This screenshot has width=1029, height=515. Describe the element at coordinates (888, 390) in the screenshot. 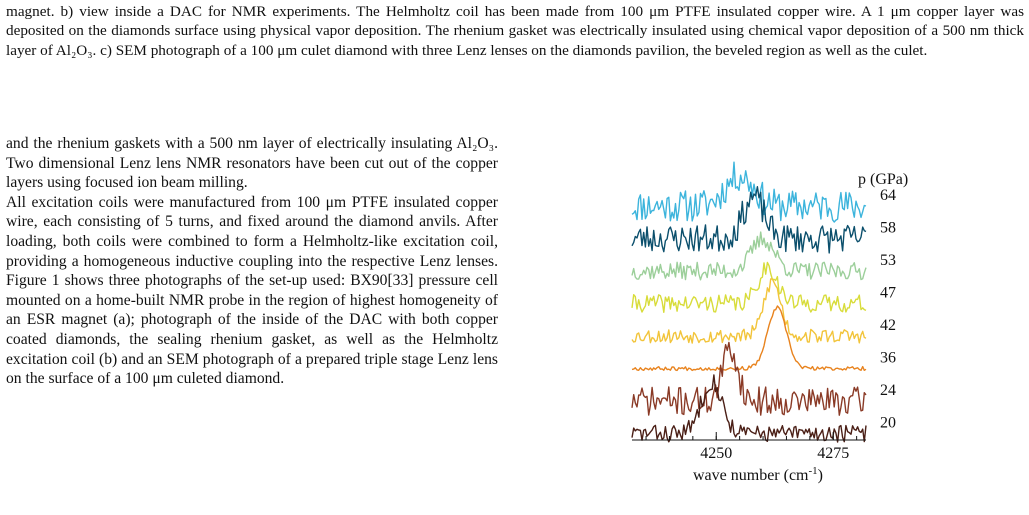

I see `pressure-label-24: 24` at that location.